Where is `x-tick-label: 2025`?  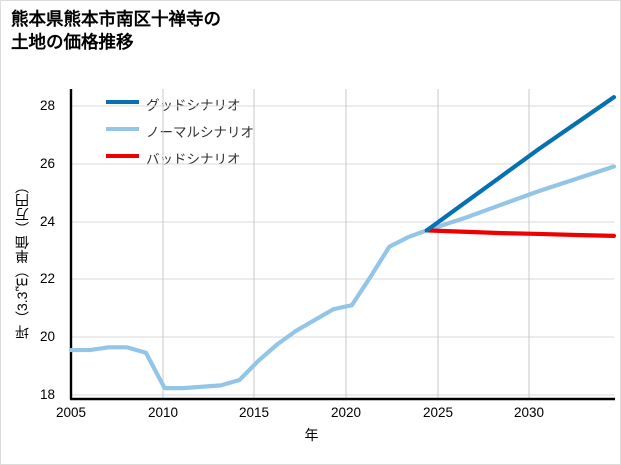
x-tick-label: 2025 is located at coordinates (438, 412).